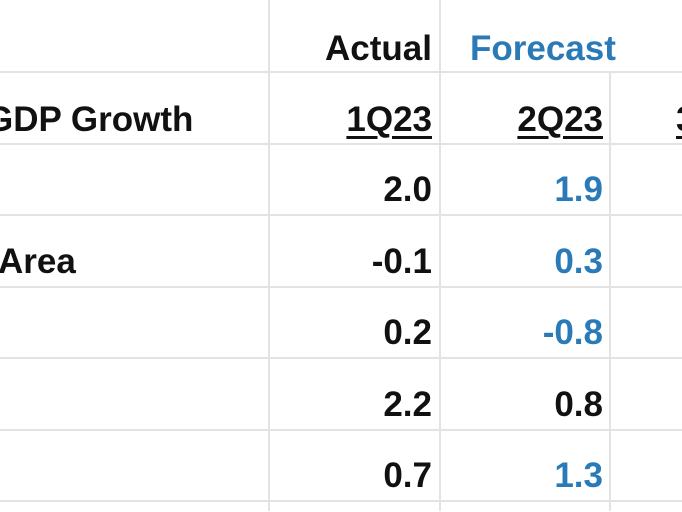 Image resolution: width=682 pixels, height=512 pixels. I want to click on header-forecast: Forecast, so click(543, 48).